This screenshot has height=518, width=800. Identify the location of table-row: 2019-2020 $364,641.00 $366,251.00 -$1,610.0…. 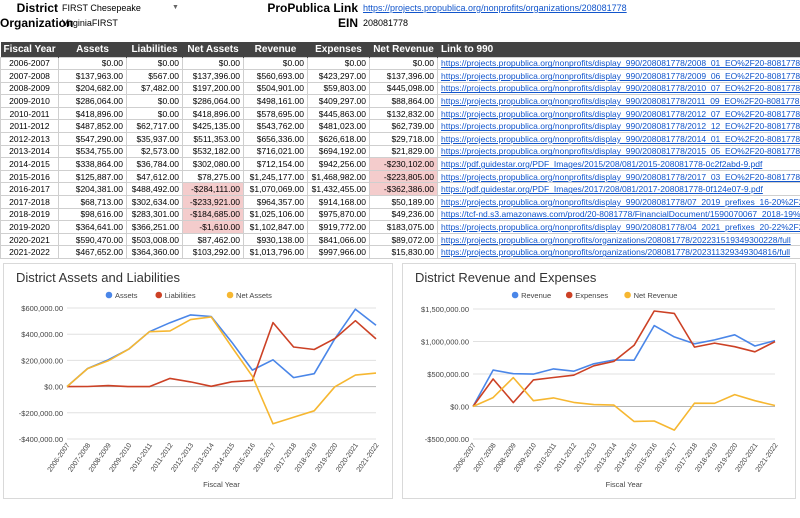
(400, 227).